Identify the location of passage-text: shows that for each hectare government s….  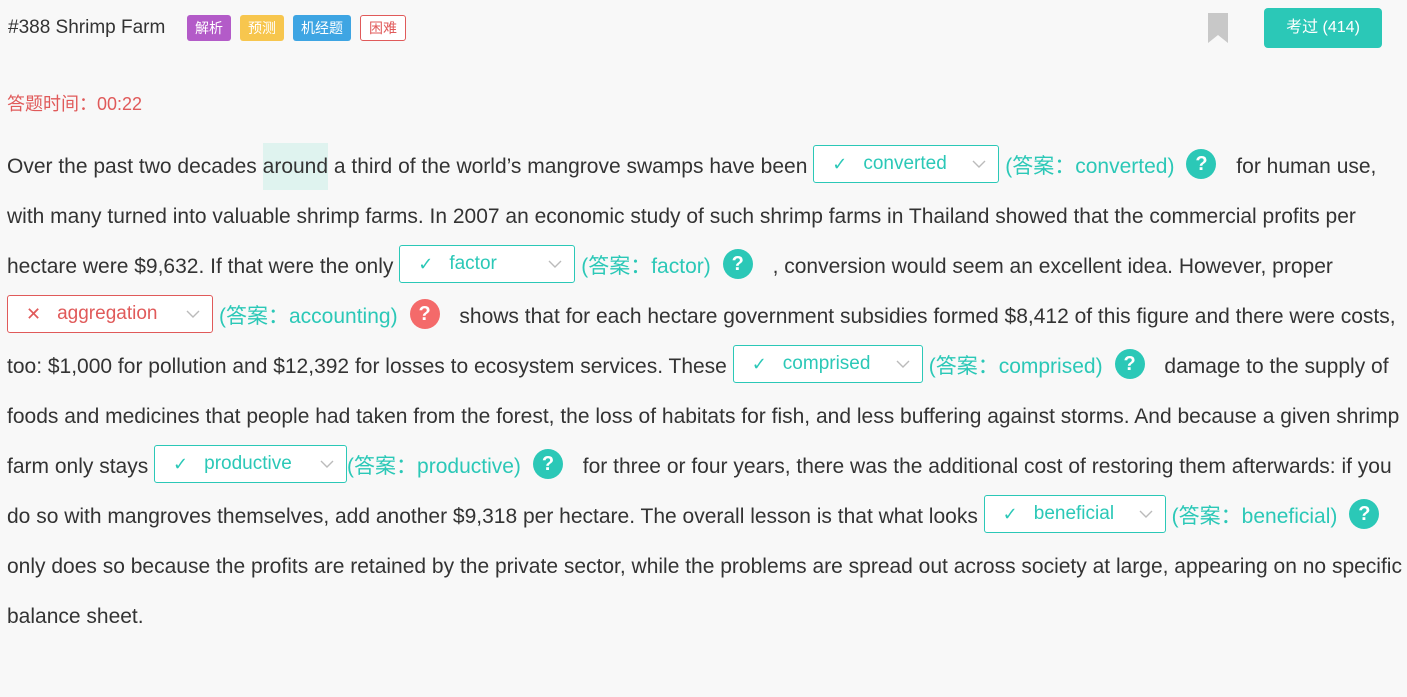
(701, 341).